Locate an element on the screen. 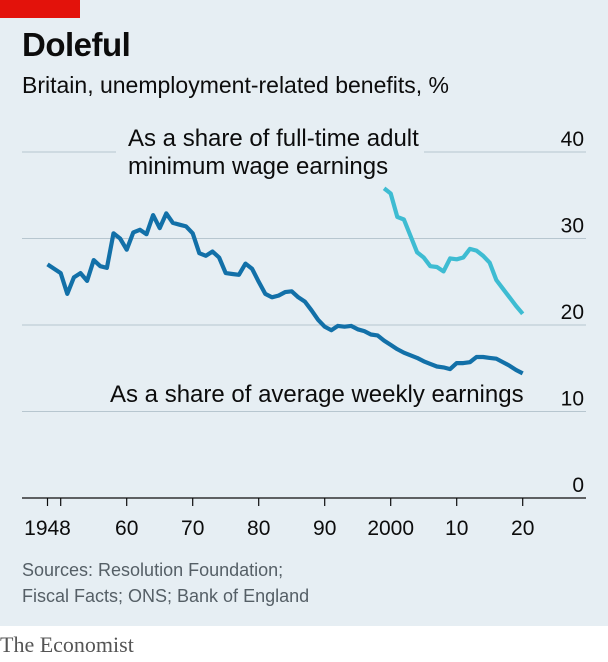 The width and height of the screenshot is (608, 662). series-label: As a share of average weekly earnings is located at coordinates (317, 394).